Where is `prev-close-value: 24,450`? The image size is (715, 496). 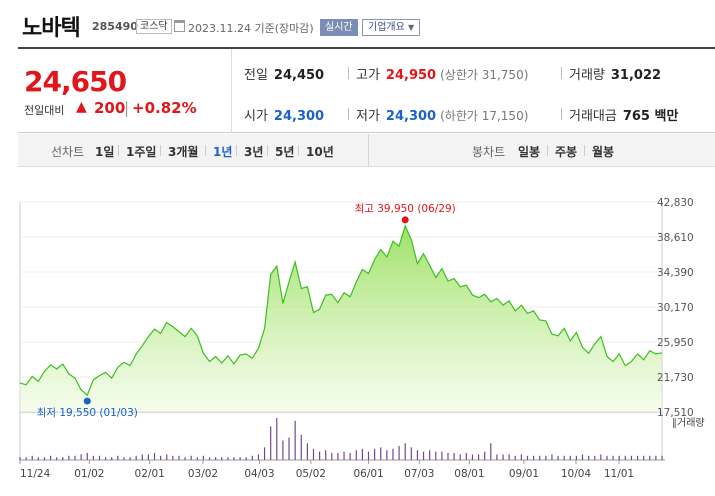
prev-close-value: 24,450 is located at coordinates (299, 75).